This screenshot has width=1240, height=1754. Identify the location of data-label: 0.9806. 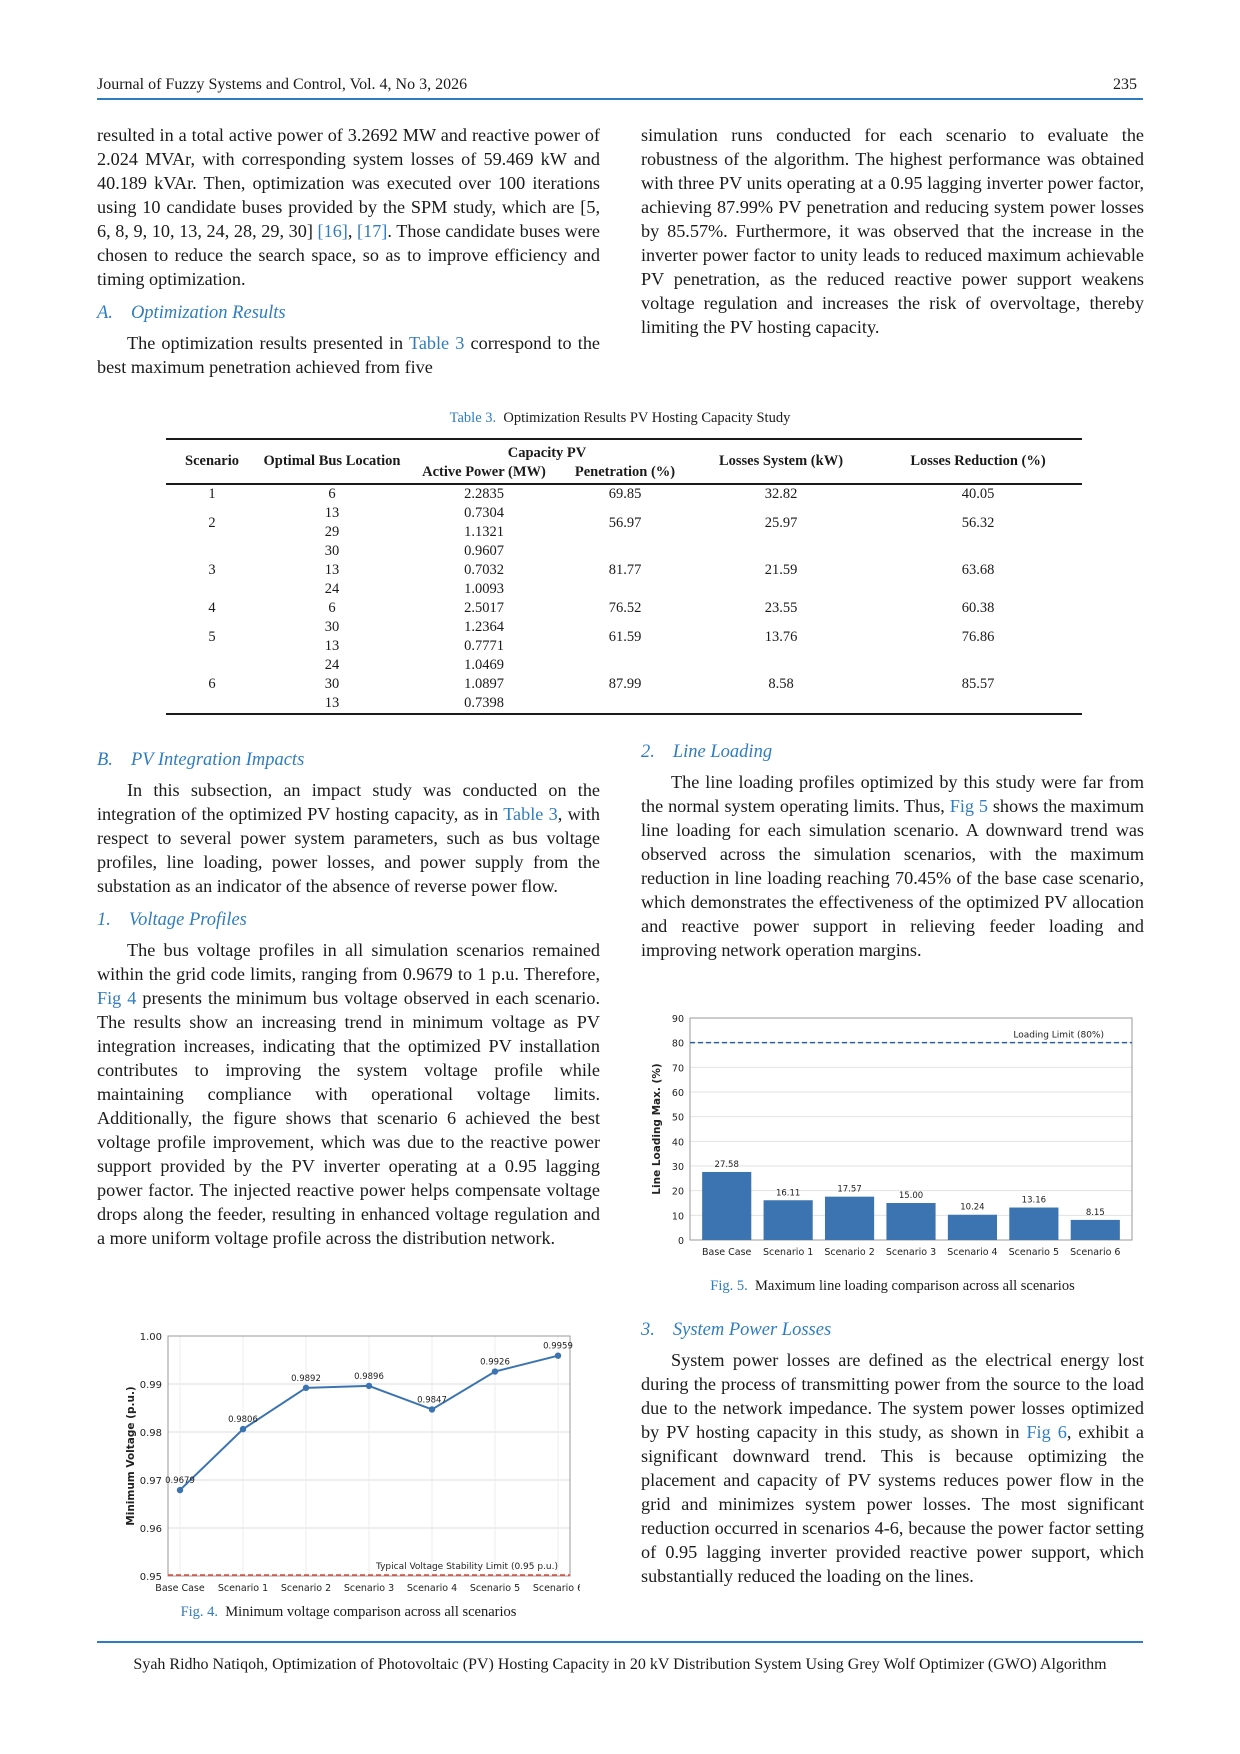
(243, 1420).